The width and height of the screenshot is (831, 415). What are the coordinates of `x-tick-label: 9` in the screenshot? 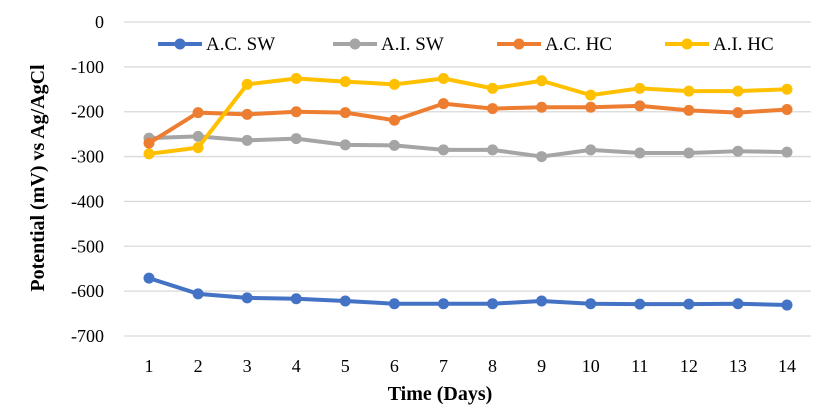 It's located at (541, 366).